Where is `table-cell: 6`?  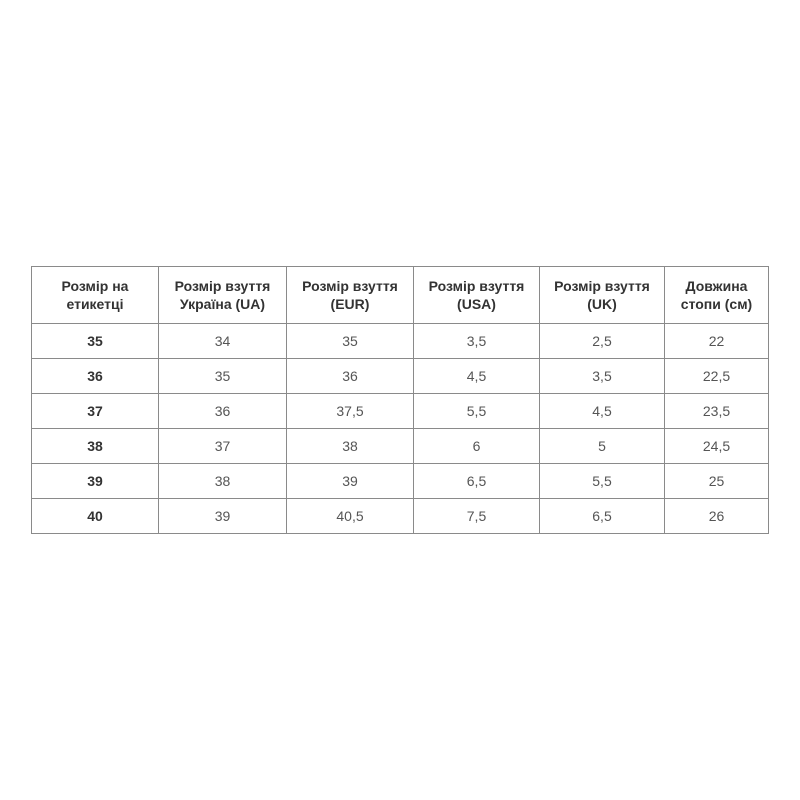
table-cell: 6 is located at coordinates (476, 446).